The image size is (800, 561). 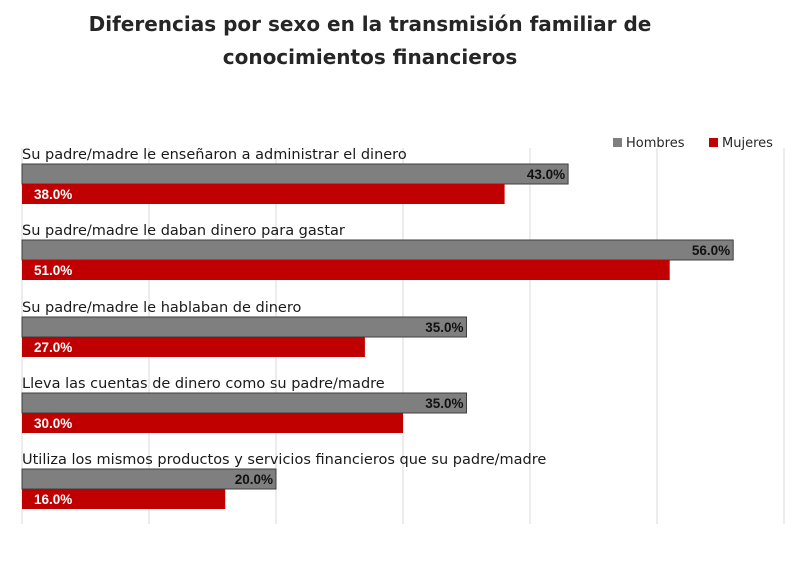 What do you see at coordinates (53, 347) in the screenshot?
I see `data-label-mujeres-3: 27.0%` at bounding box center [53, 347].